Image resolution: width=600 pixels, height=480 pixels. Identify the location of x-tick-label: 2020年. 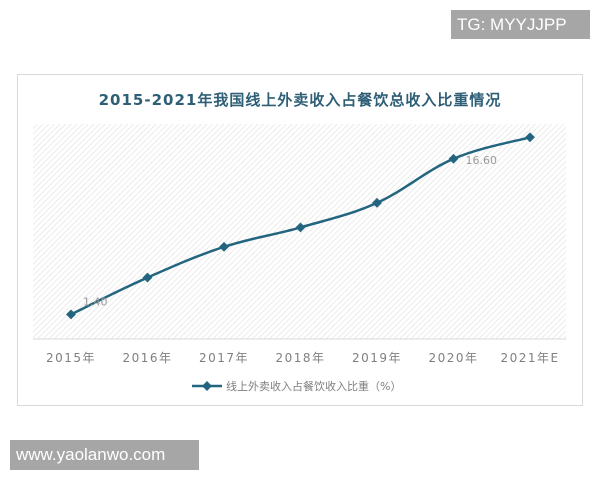
(453, 358).